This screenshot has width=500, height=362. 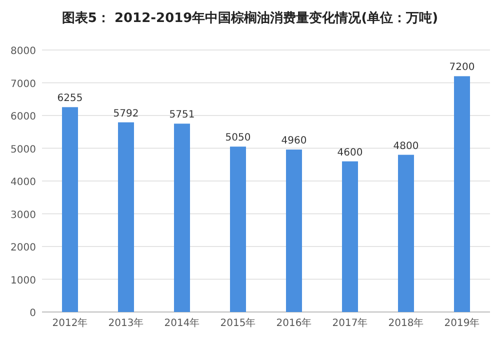 What do you see at coordinates (462, 68) in the screenshot?
I see `data-label: 7200` at bounding box center [462, 68].